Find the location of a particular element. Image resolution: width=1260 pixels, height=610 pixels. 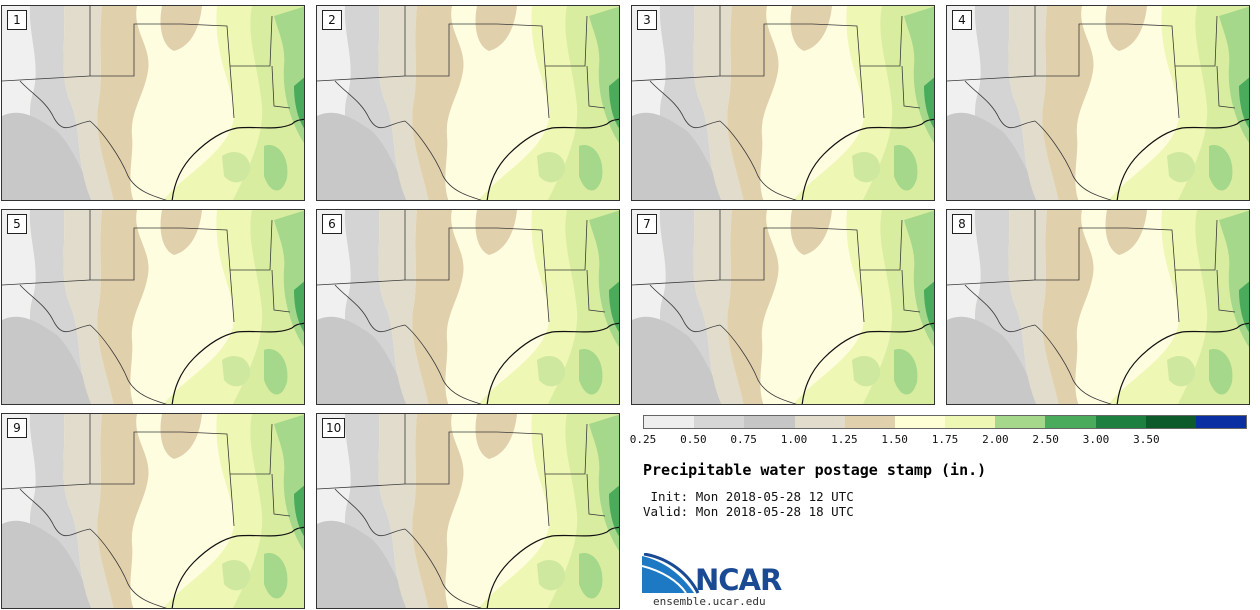

member-panel-1: 1 is located at coordinates (153, 103).